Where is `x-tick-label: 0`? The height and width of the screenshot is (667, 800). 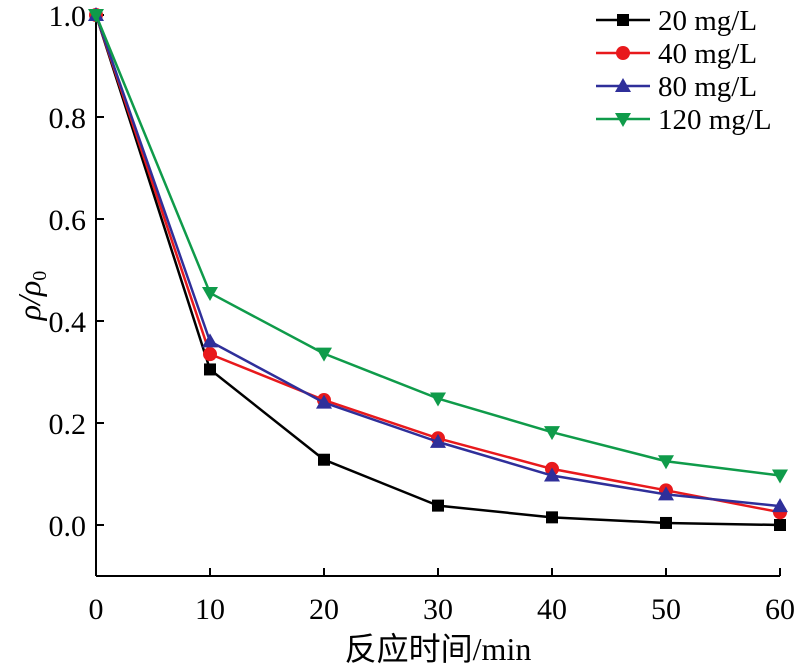 x-tick-label: 0 is located at coordinates (96, 609).